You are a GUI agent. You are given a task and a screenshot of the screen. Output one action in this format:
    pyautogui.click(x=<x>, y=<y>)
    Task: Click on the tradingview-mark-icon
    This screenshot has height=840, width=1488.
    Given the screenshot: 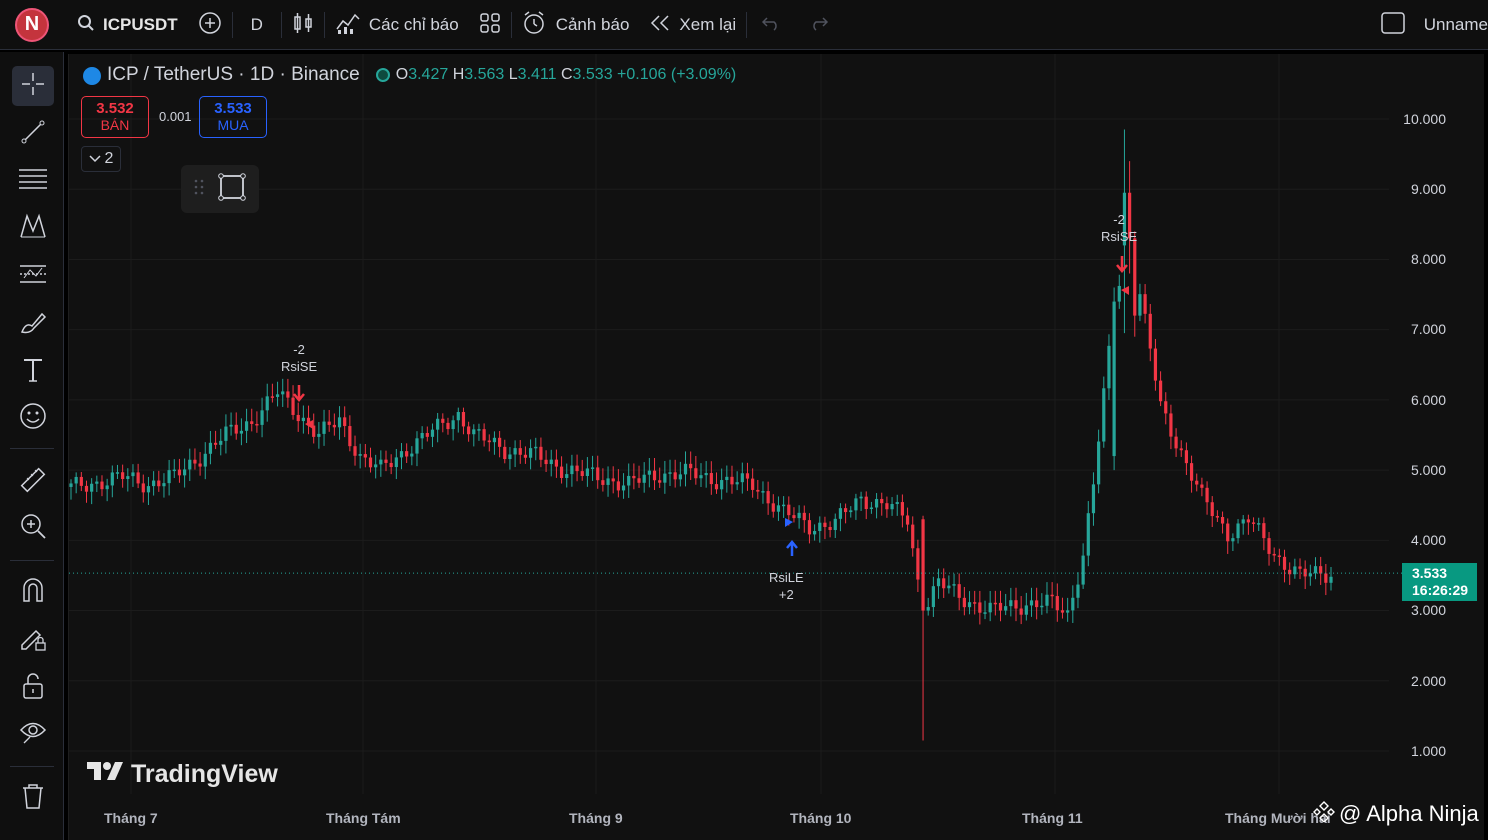 What is the action you would take?
    pyautogui.click(x=105, y=774)
    